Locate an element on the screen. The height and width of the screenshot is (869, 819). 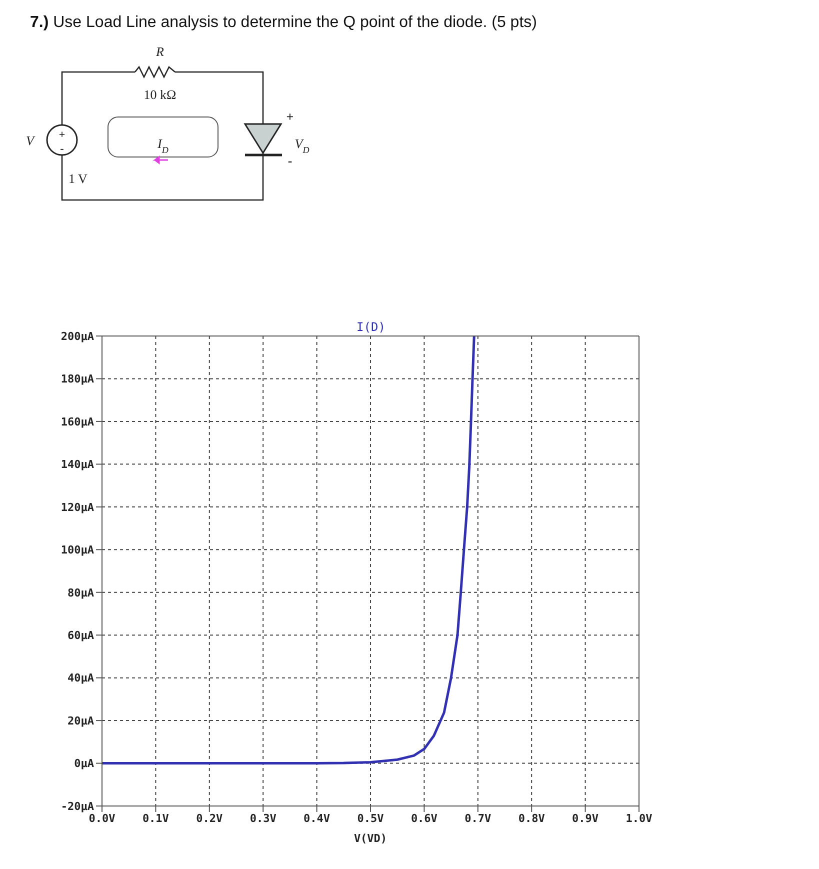
x-tick-label: 1.0V is located at coordinates (639, 818).